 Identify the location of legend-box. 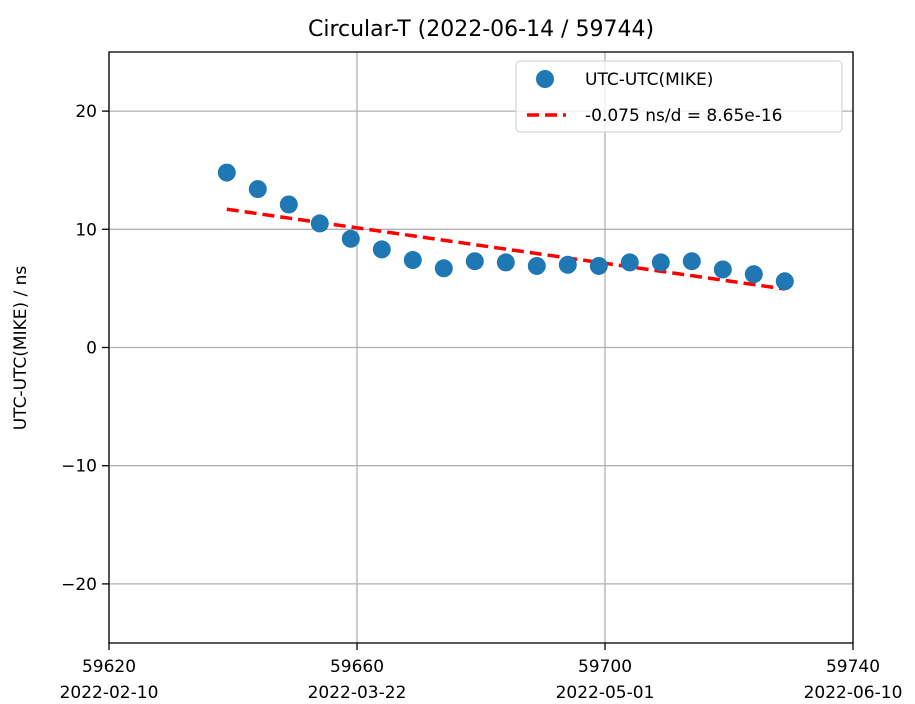
(679, 96).